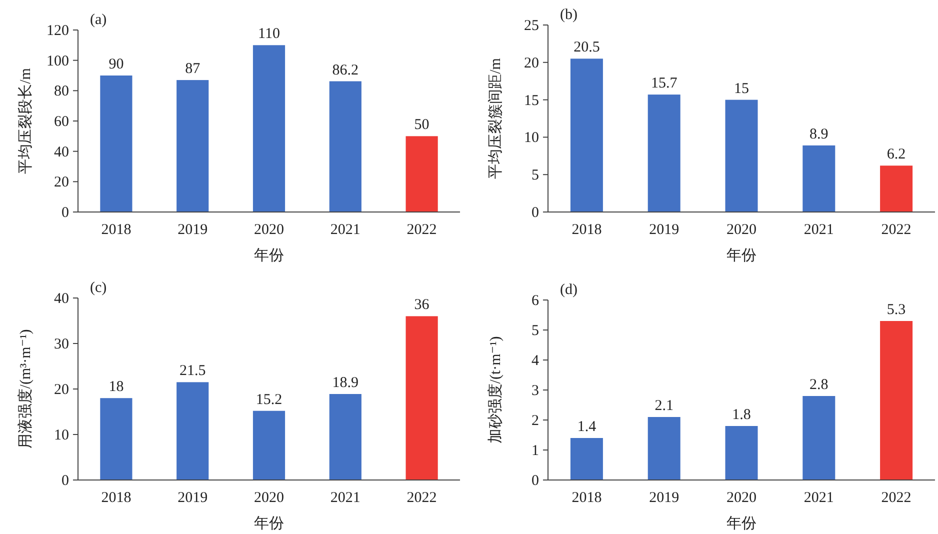 The image size is (938, 534). What do you see at coordinates (536, 361) in the screenshot?
I see `y-tick-label: 4` at bounding box center [536, 361].